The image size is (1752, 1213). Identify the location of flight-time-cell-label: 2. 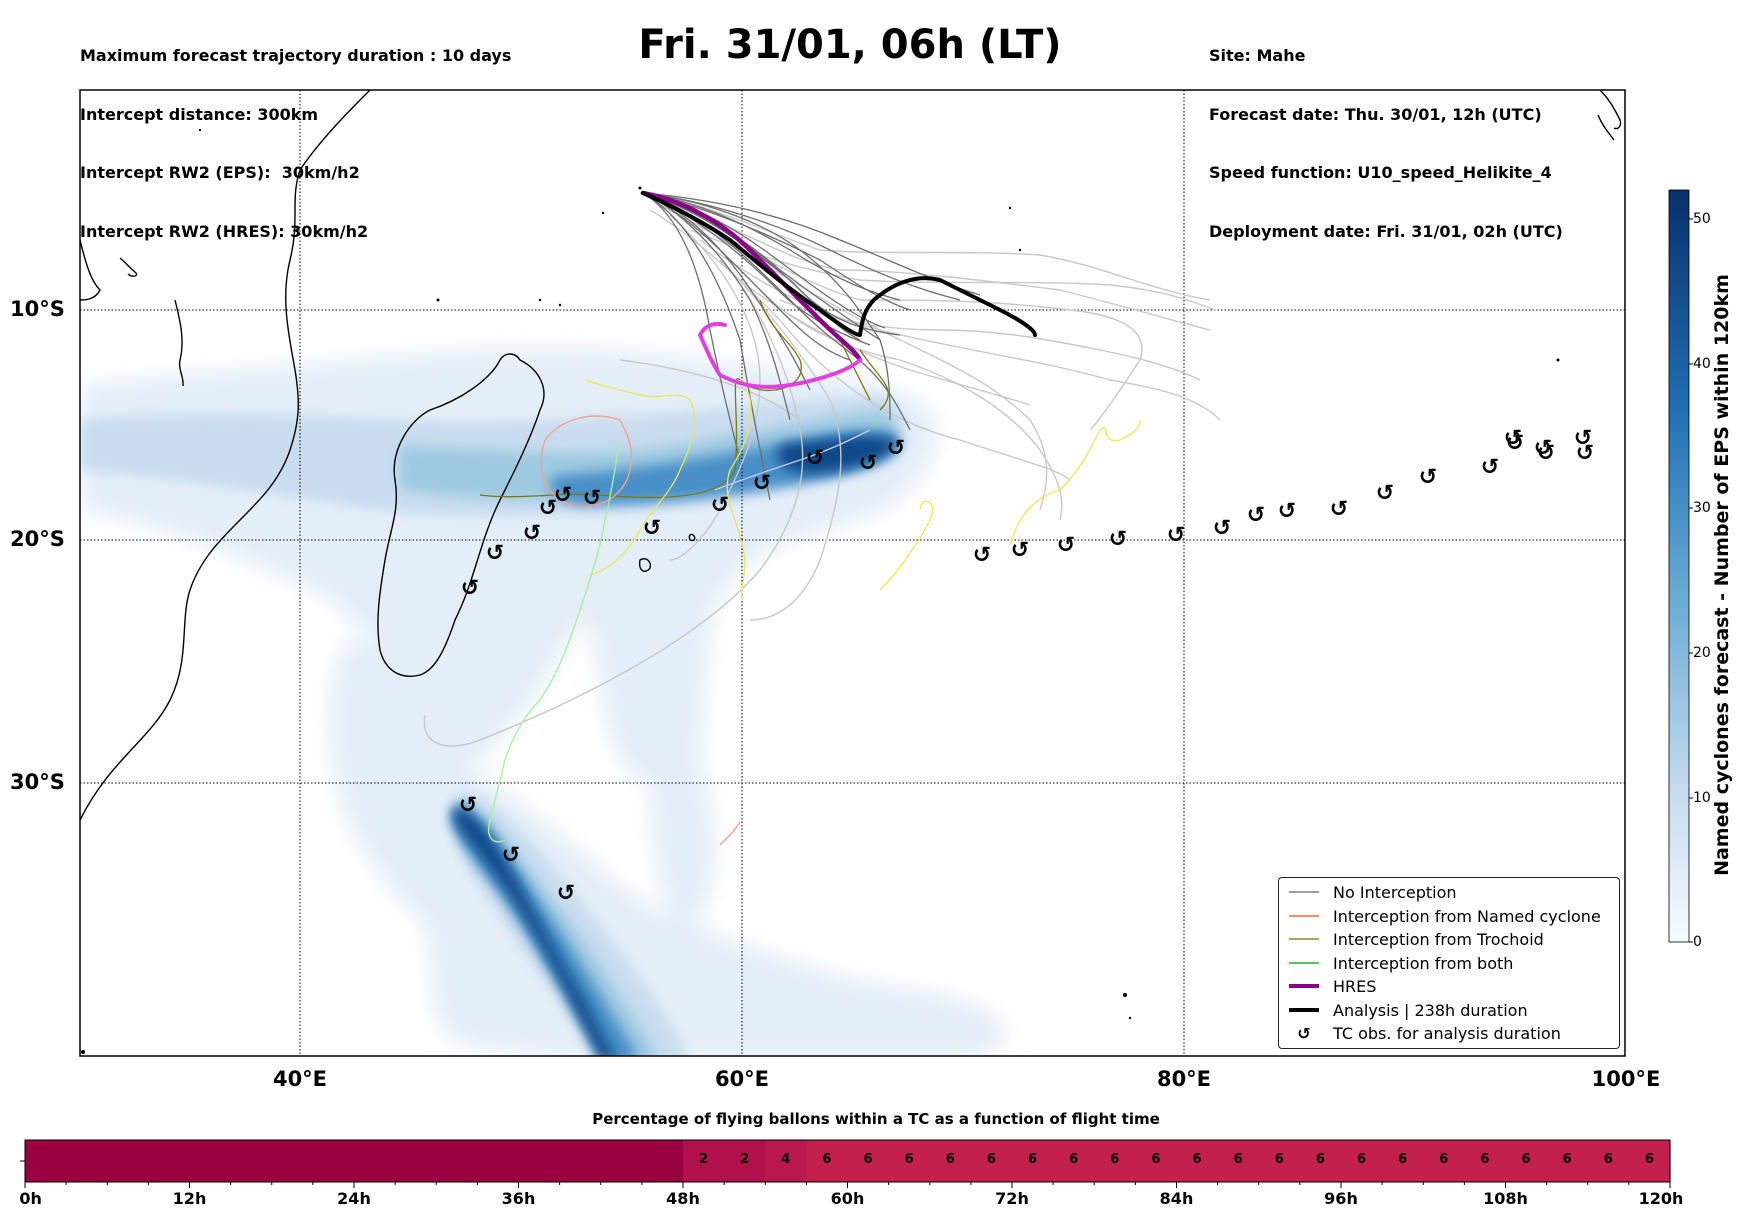
(704, 1159).